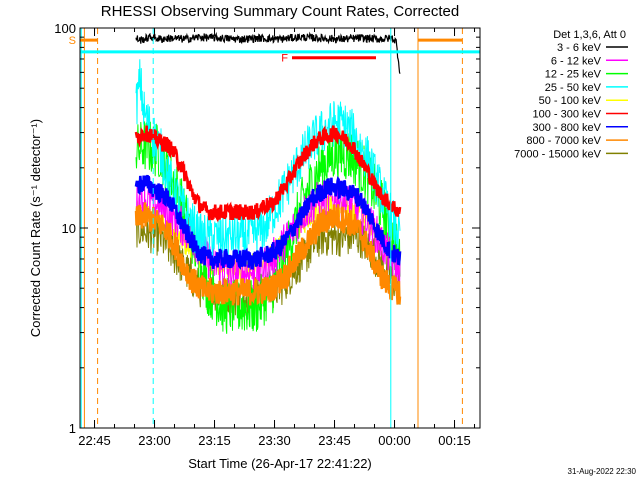  What do you see at coordinates (65, 28) in the screenshot?
I see `y-tick-label: 100` at bounding box center [65, 28].